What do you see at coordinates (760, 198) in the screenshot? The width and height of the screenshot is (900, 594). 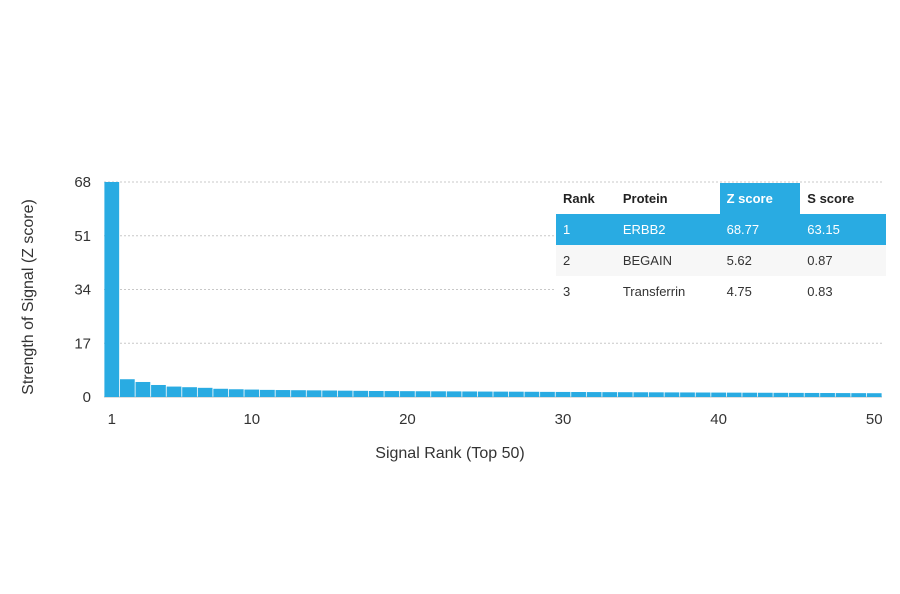 I see `header-z-score: Z score` at bounding box center [760, 198].